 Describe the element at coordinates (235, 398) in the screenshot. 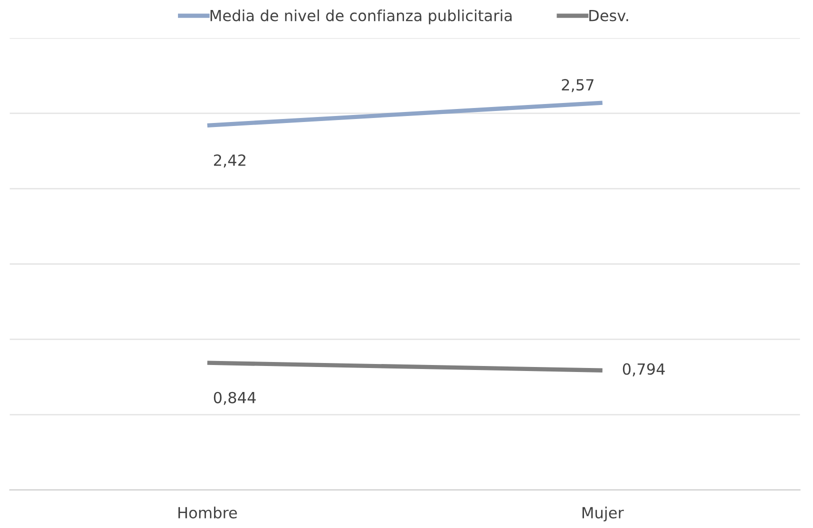

I see `data-label: 0,844` at that location.